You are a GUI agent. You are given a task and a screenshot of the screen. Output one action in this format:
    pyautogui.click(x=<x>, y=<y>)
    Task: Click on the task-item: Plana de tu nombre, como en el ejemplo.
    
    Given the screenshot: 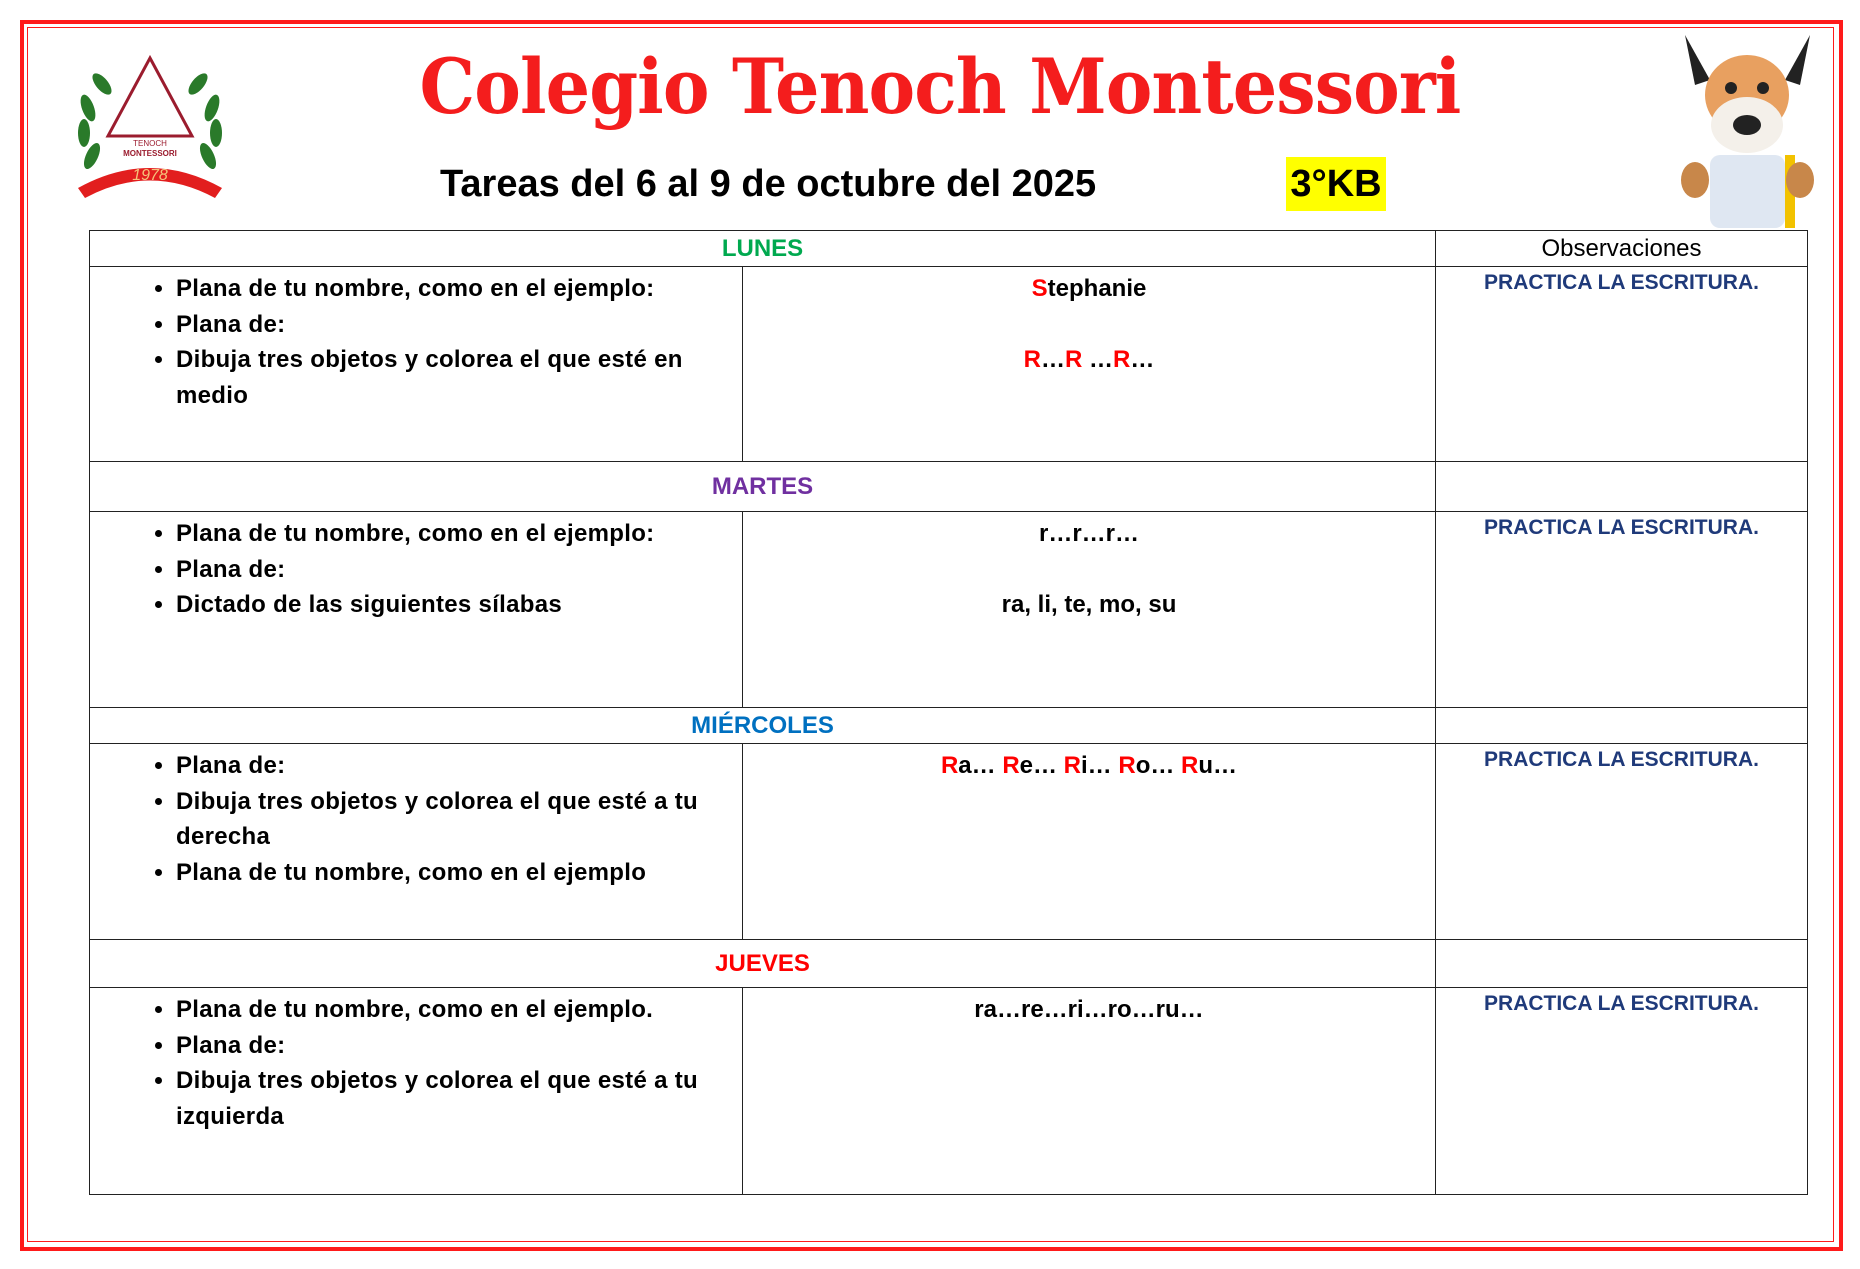 What is the action you would take?
    pyautogui.click(x=459, y=1010)
    